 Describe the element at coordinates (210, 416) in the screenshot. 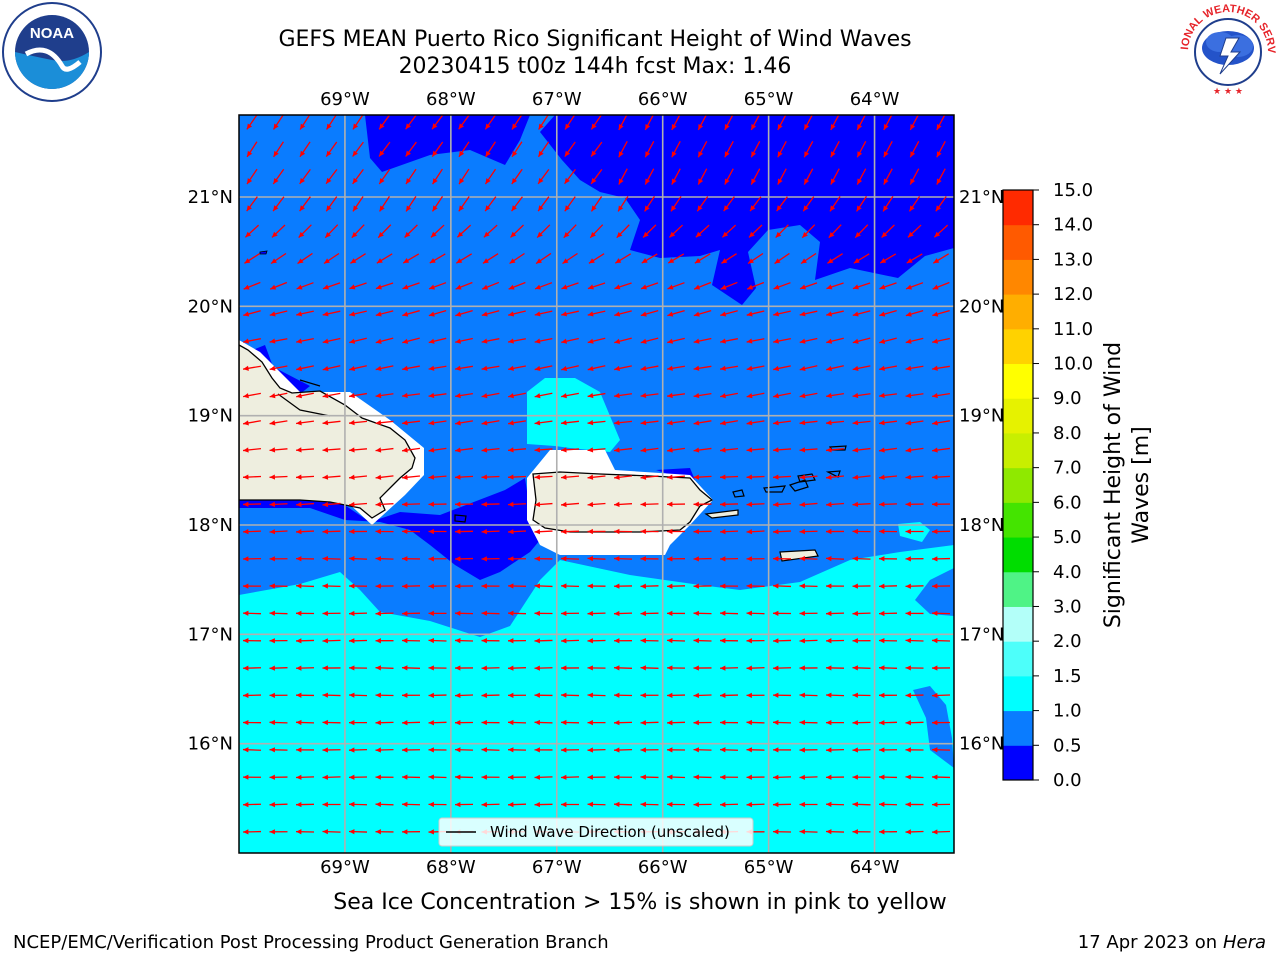

I see `lat-tick-label: 19°N` at that location.